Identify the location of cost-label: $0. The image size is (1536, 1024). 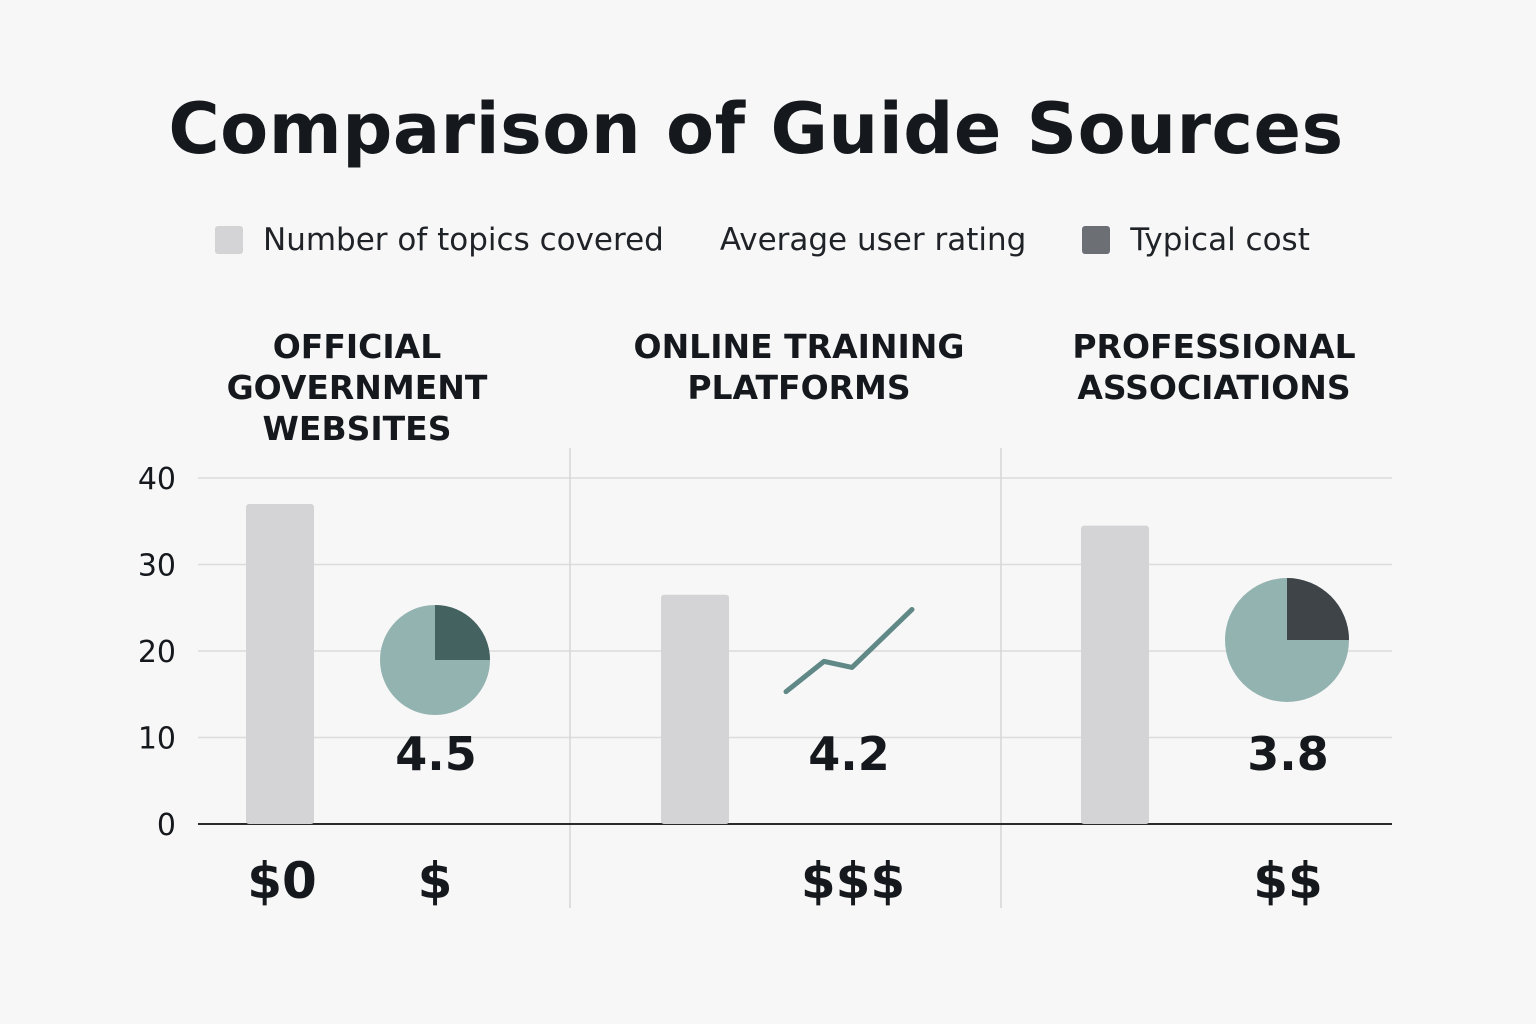
(282, 881).